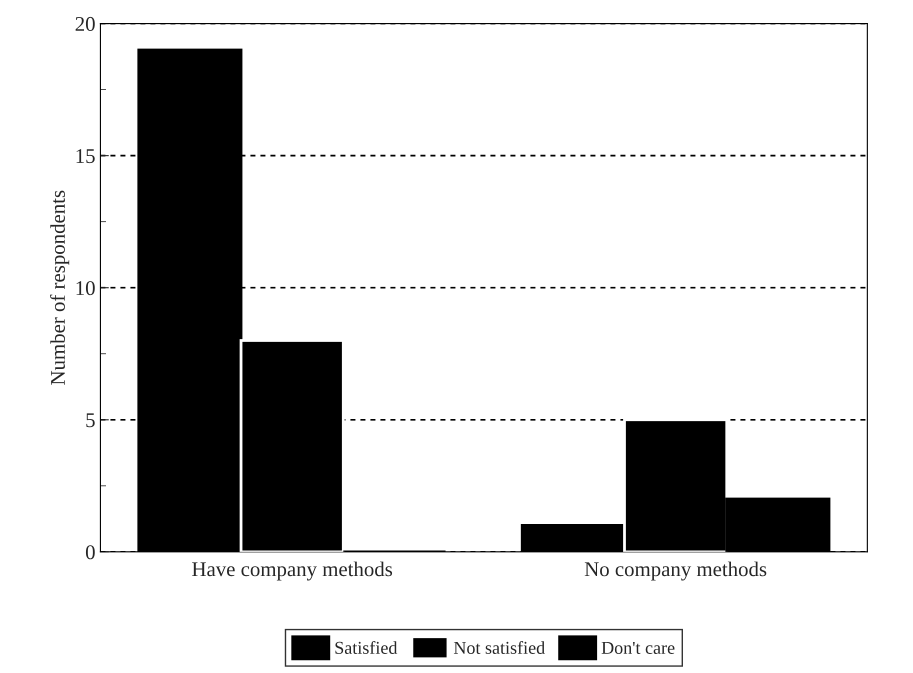 The image size is (913, 673). Describe the element at coordinates (60, 287) in the screenshot. I see `y-axis-title: Number of respondents` at that location.